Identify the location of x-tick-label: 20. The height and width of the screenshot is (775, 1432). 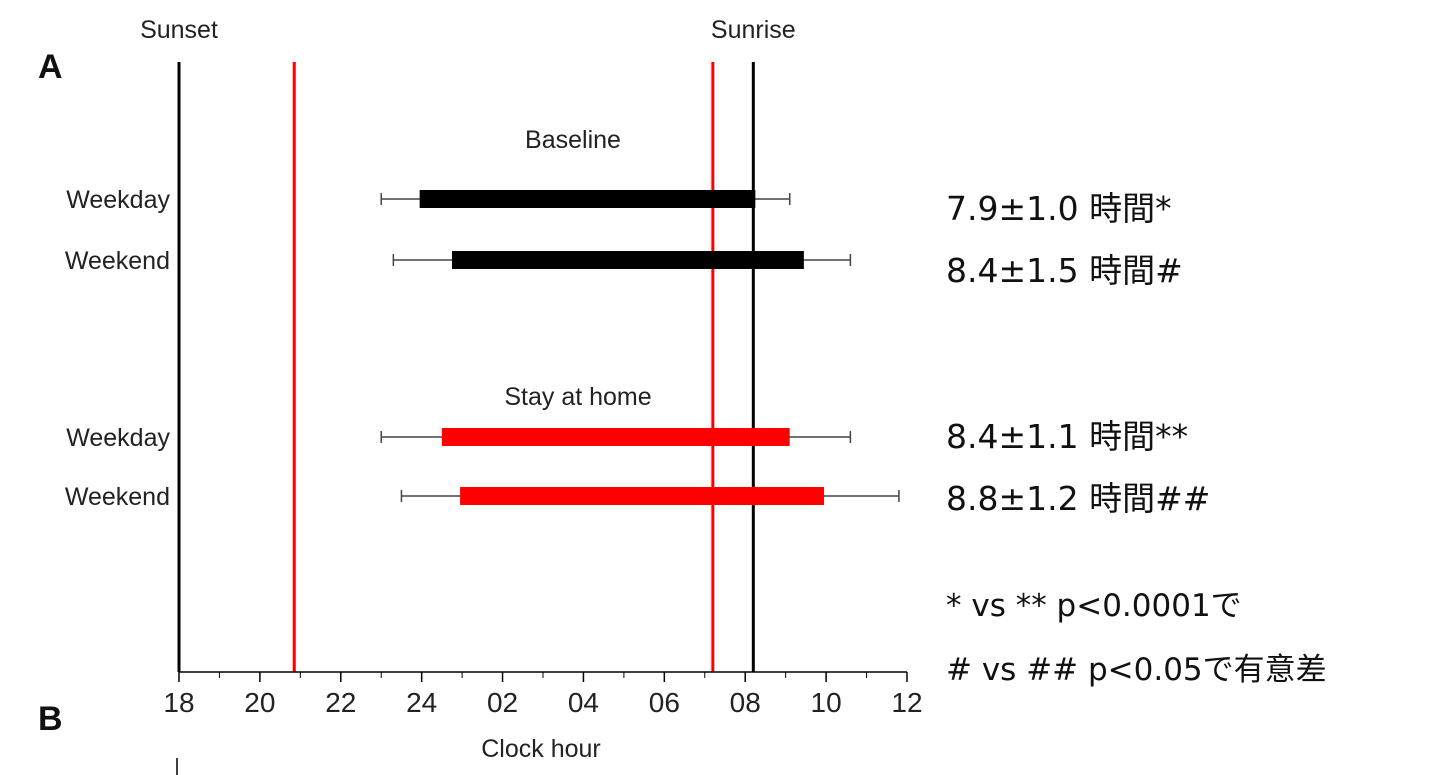
(259, 702).